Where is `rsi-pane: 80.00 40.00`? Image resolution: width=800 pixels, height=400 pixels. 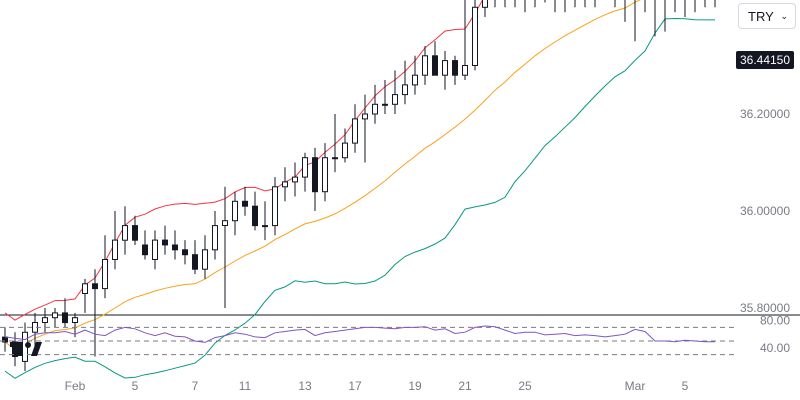 rsi-pane: 80.00 40.00 is located at coordinates (395, 335).